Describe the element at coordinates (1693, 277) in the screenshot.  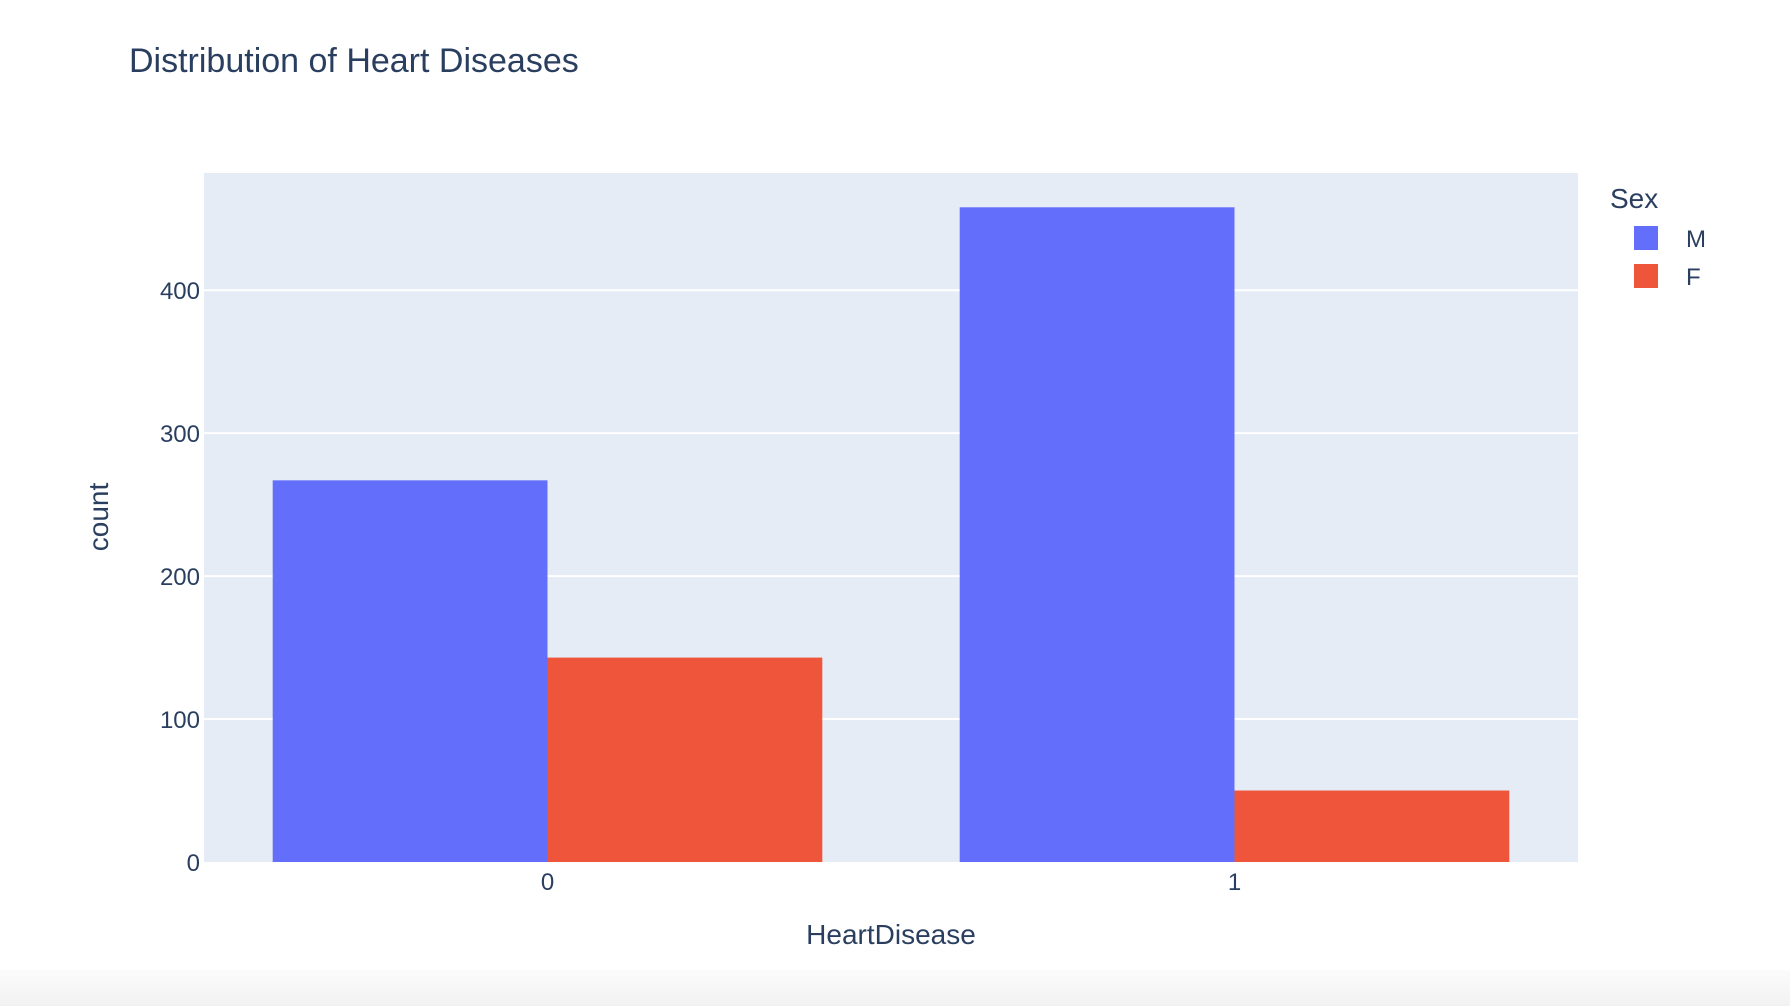
I see `legend-label-f: F` at that location.